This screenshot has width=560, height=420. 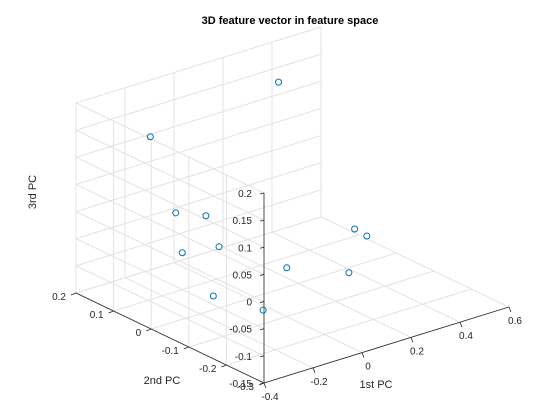 I want to click on y-tick-label: -0.1, so click(x=171, y=351).